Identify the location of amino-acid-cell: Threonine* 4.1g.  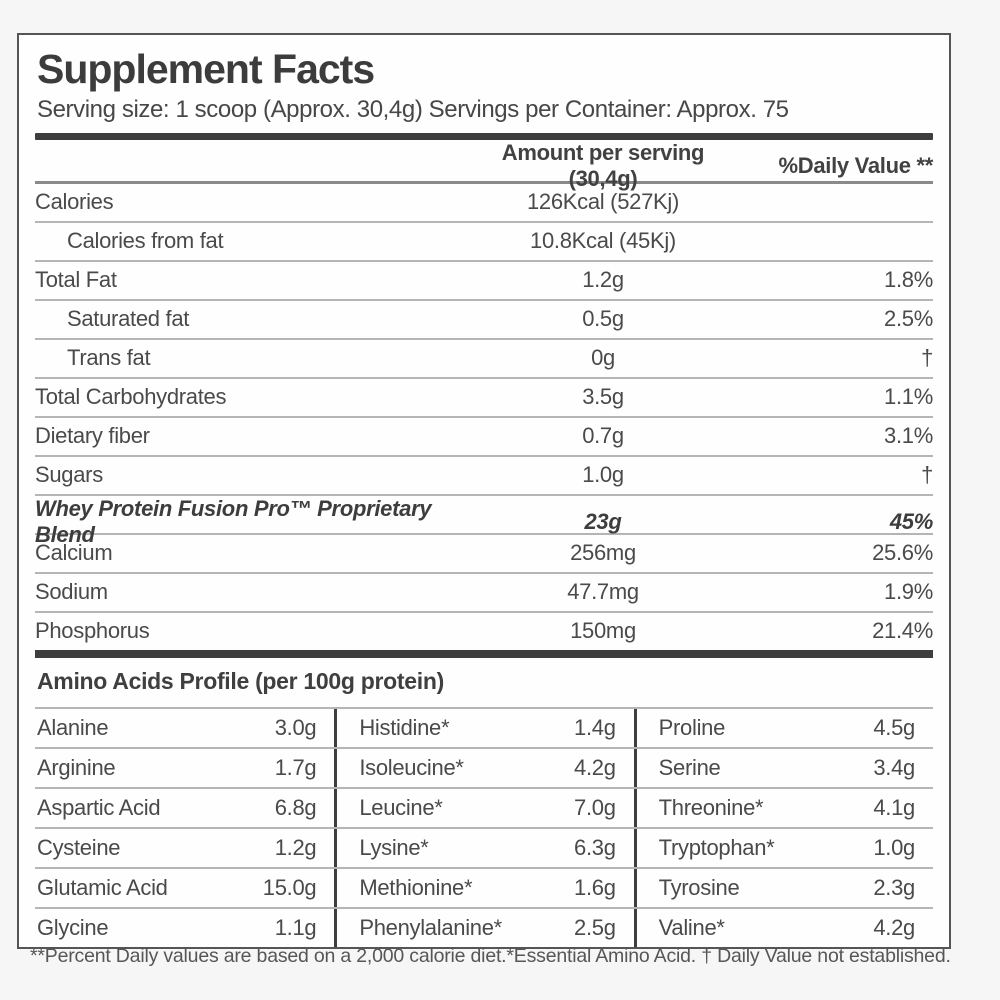
(783, 807).